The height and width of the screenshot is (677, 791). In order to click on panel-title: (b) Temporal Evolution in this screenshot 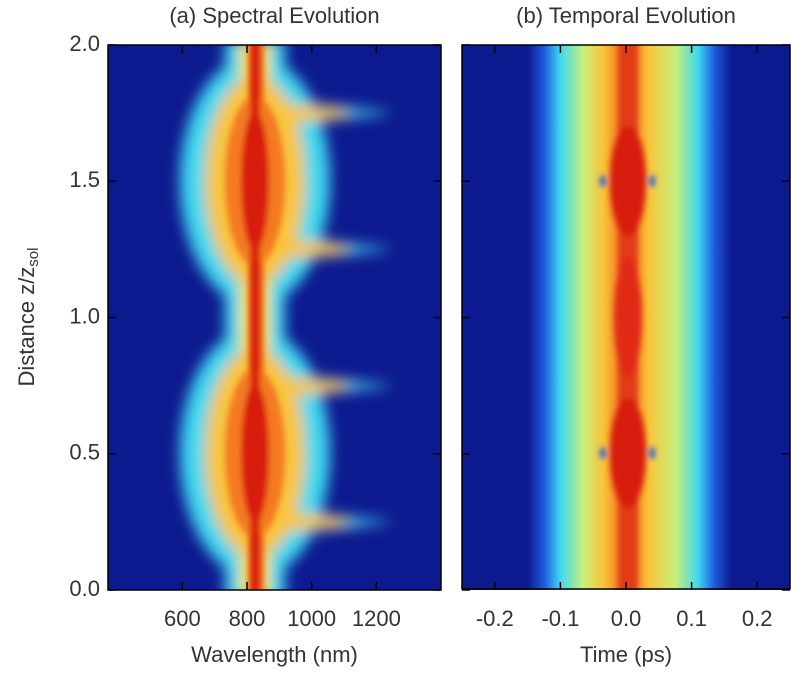, I will do `click(626, 15)`.